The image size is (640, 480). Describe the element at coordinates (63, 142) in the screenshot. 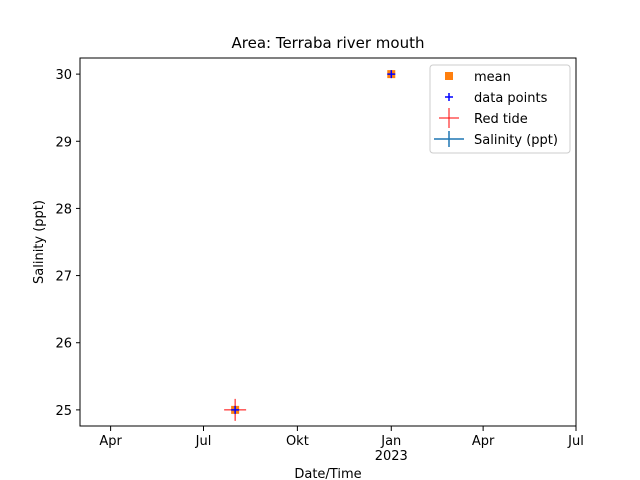

I see `y-tick-label: 29` at that location.